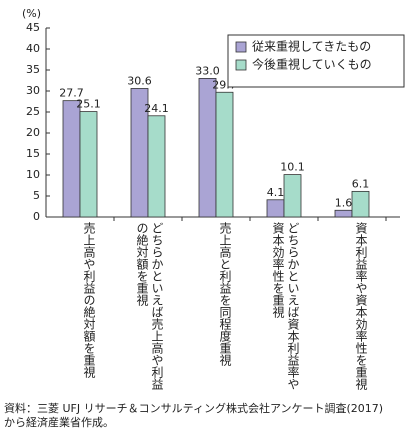 Image resolution: width=411 pixels, height=428 pixels. What do you see at coordinates (292, 167) in the screenshot?
I see `value-label: 10.1` at bounding box center [292, 167].